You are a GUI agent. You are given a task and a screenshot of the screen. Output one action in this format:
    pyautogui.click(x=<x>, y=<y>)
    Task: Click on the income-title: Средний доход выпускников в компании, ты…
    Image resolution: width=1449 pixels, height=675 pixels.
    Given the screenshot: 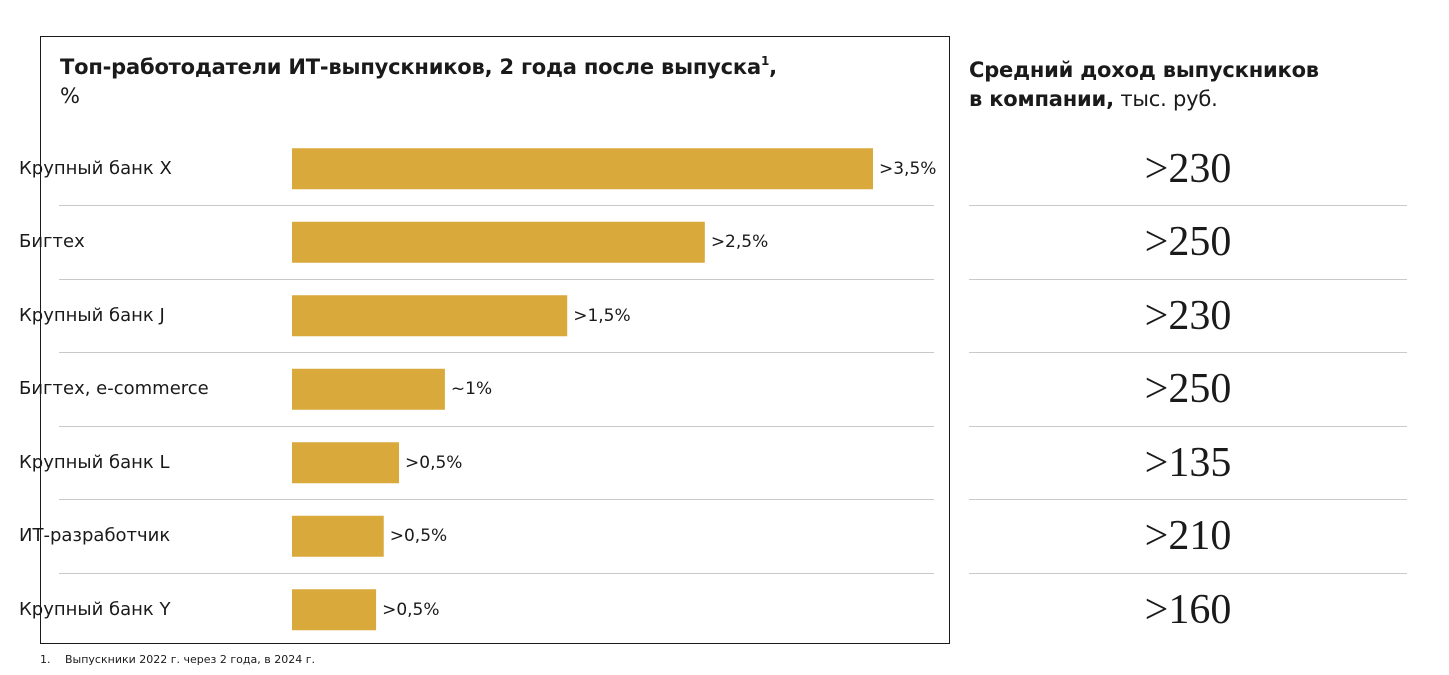 What is the action you would take?
    pyautogui.click(x=1144, y=84)
    